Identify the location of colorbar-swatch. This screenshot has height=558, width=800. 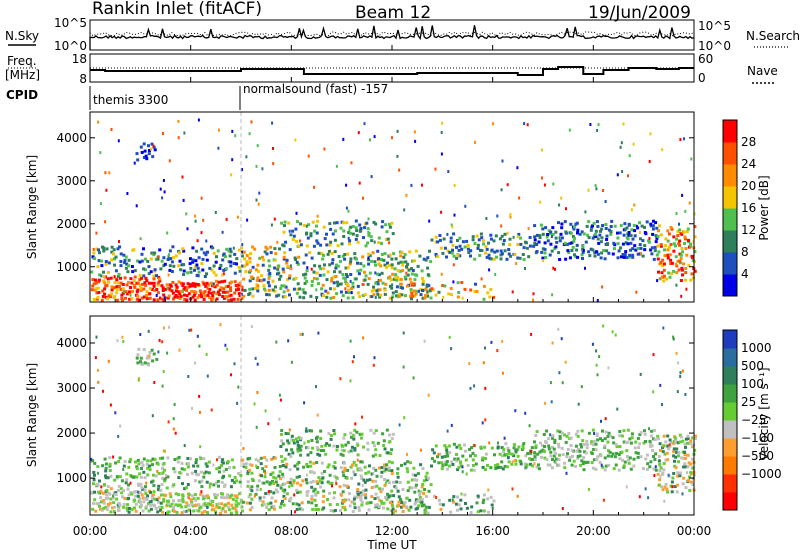
(730, 375).